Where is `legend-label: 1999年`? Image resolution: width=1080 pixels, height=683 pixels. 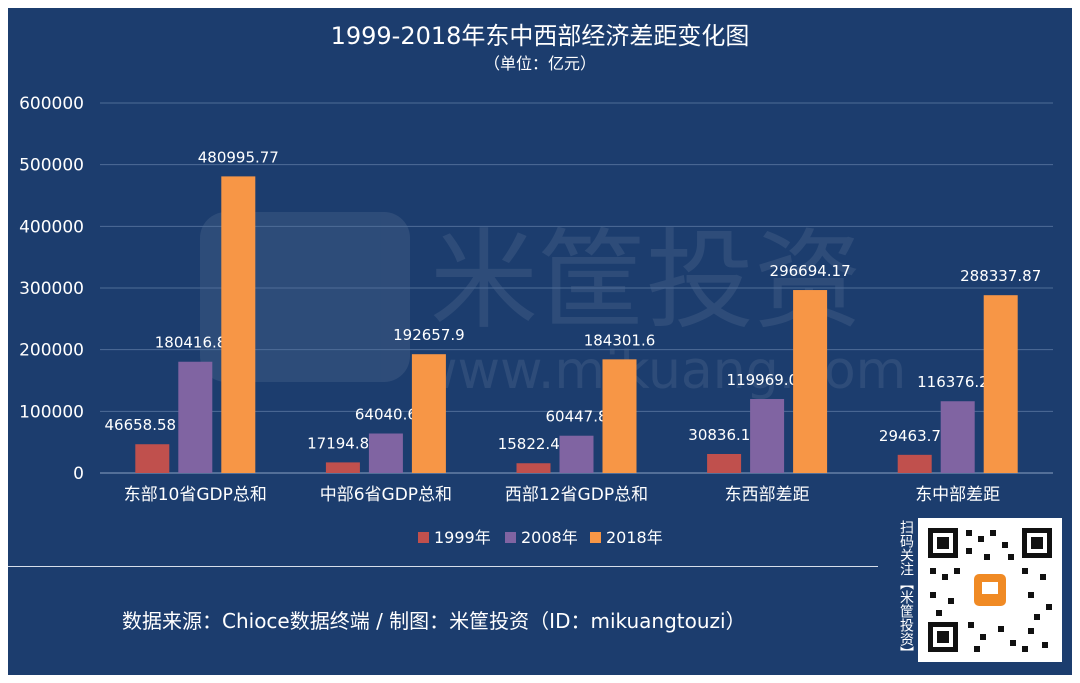 legend-label: 1999年 is located at coordinates (462, 537).